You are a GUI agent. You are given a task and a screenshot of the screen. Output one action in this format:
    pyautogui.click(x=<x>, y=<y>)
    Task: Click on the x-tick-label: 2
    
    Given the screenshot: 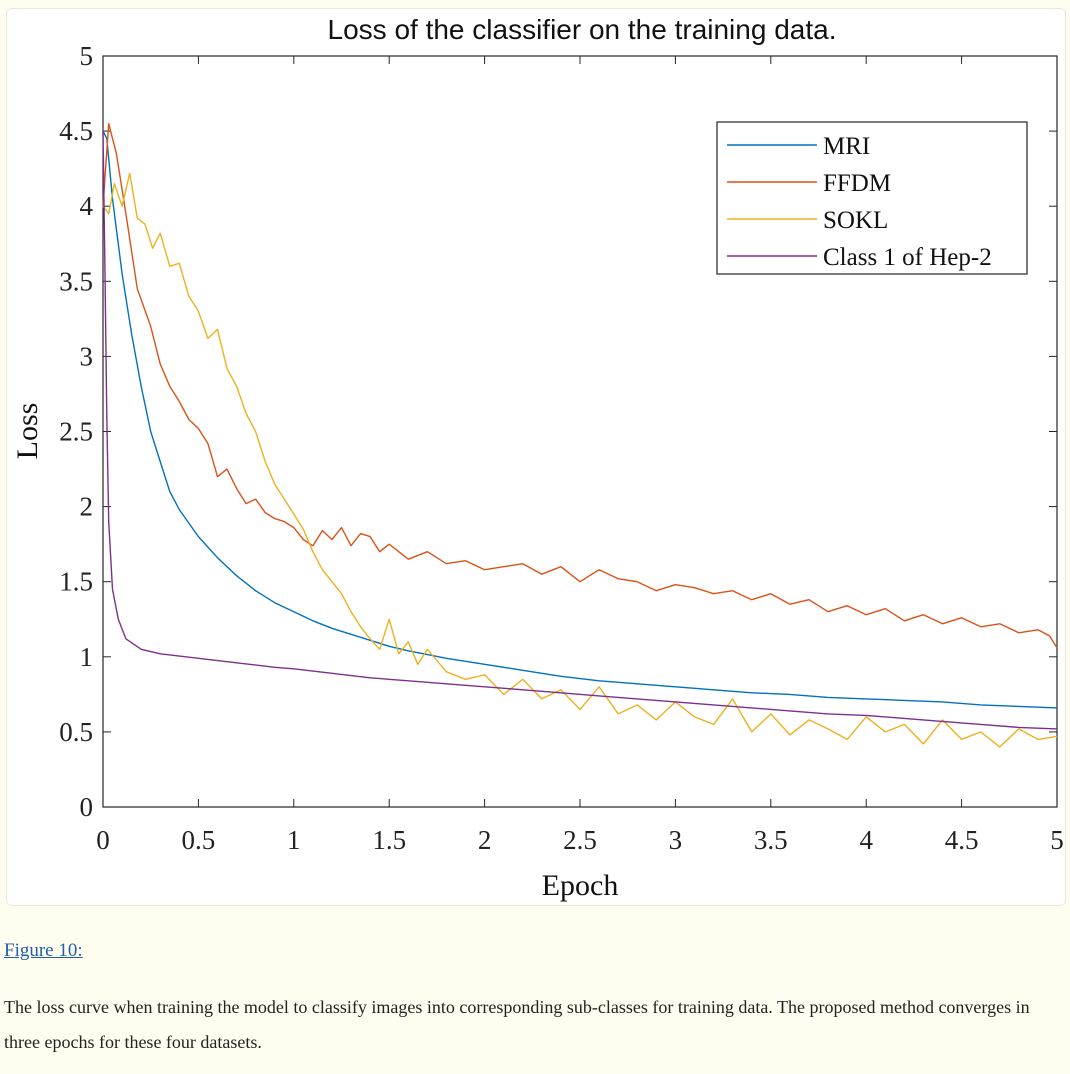 What is the action you would take?
    pyautogui.click(x=485, y=840)
    